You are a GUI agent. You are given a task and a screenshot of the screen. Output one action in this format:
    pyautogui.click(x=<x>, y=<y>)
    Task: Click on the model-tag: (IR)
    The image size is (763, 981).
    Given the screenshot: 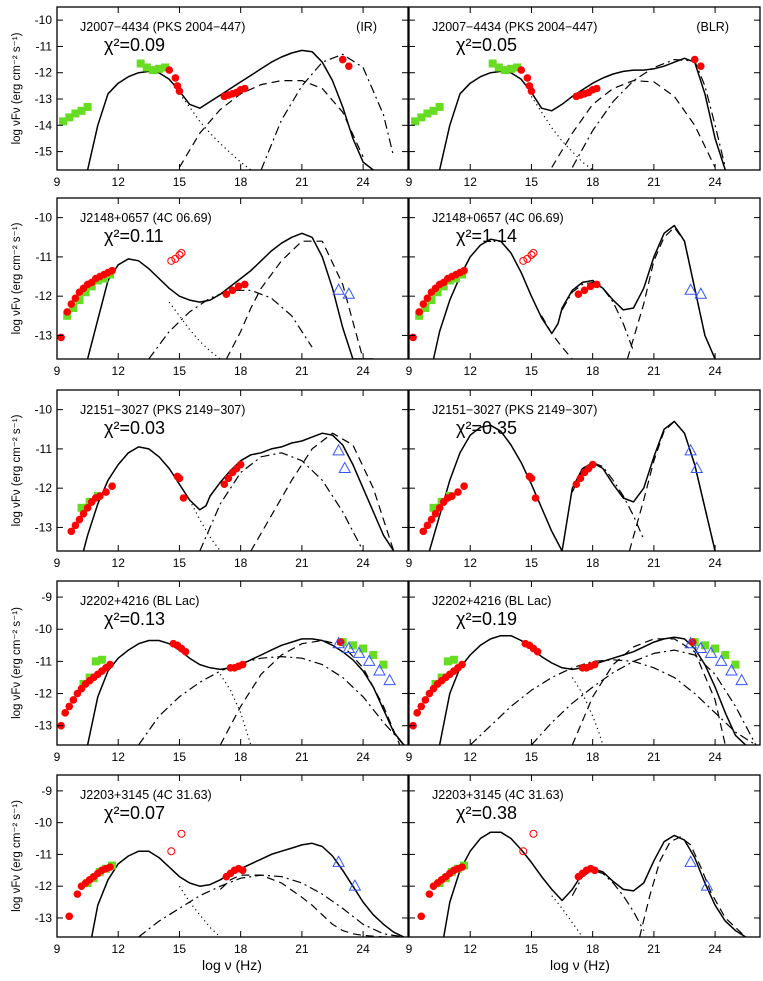 What is the action you would take?
    pyautogui.click(x=366, y=27)
    